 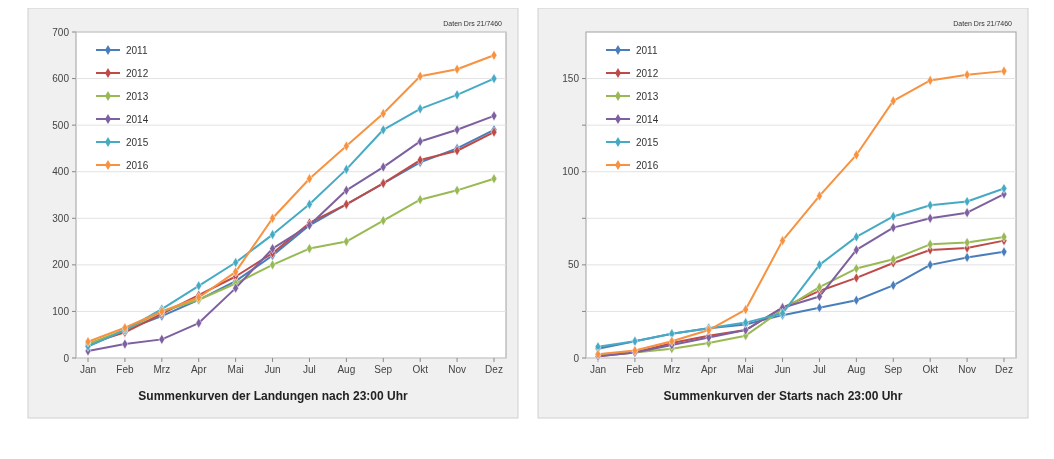 What do you see at coordinates (61, 265) in the screenshot?
I see `y-tick-label: 200` at bounding box center [61, 265].